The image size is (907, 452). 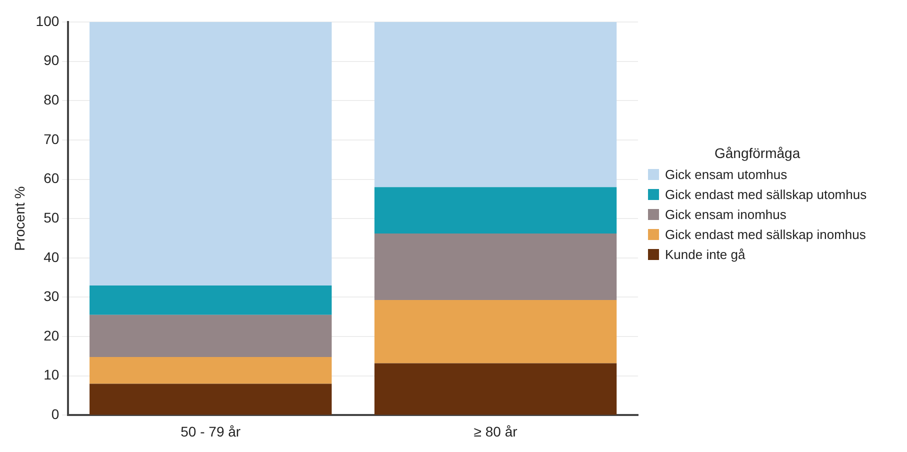 I want to click on y-tick-label: 20, so click(x=52, y=335).